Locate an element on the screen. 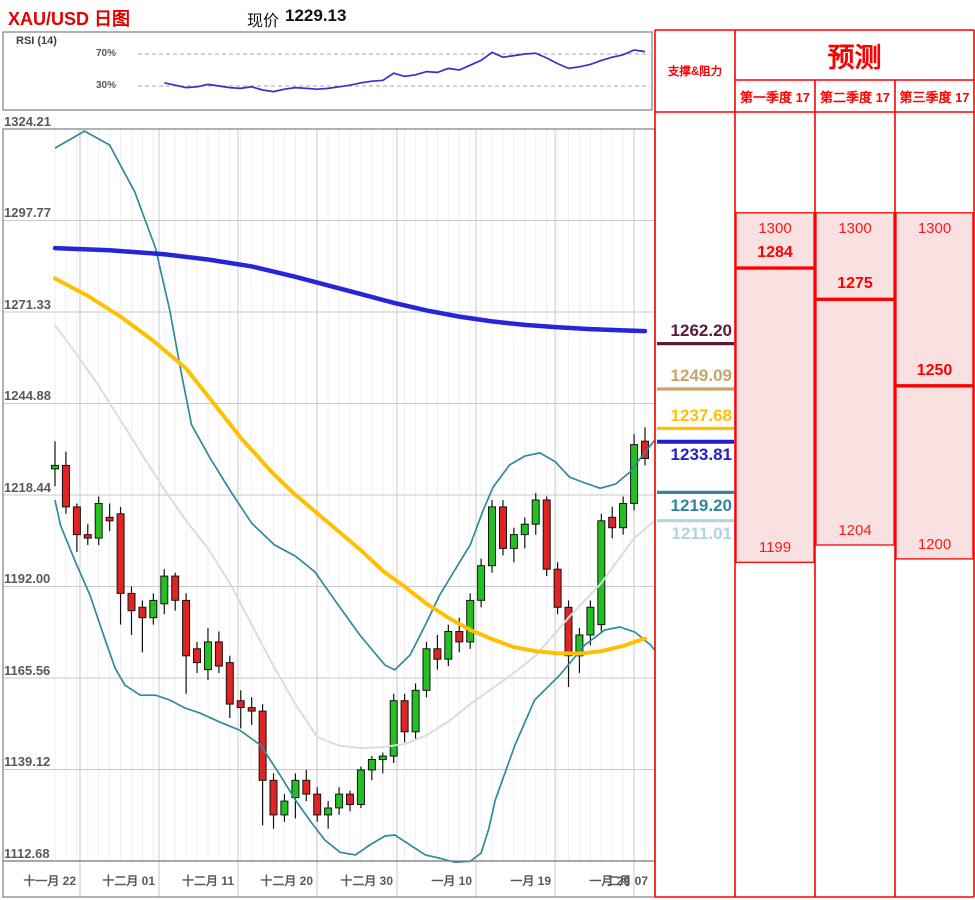 Image resolution: width=975 pixels, height=900 pixels. rsi-upper-level-label: 70% is located at coordinates (106, 53).